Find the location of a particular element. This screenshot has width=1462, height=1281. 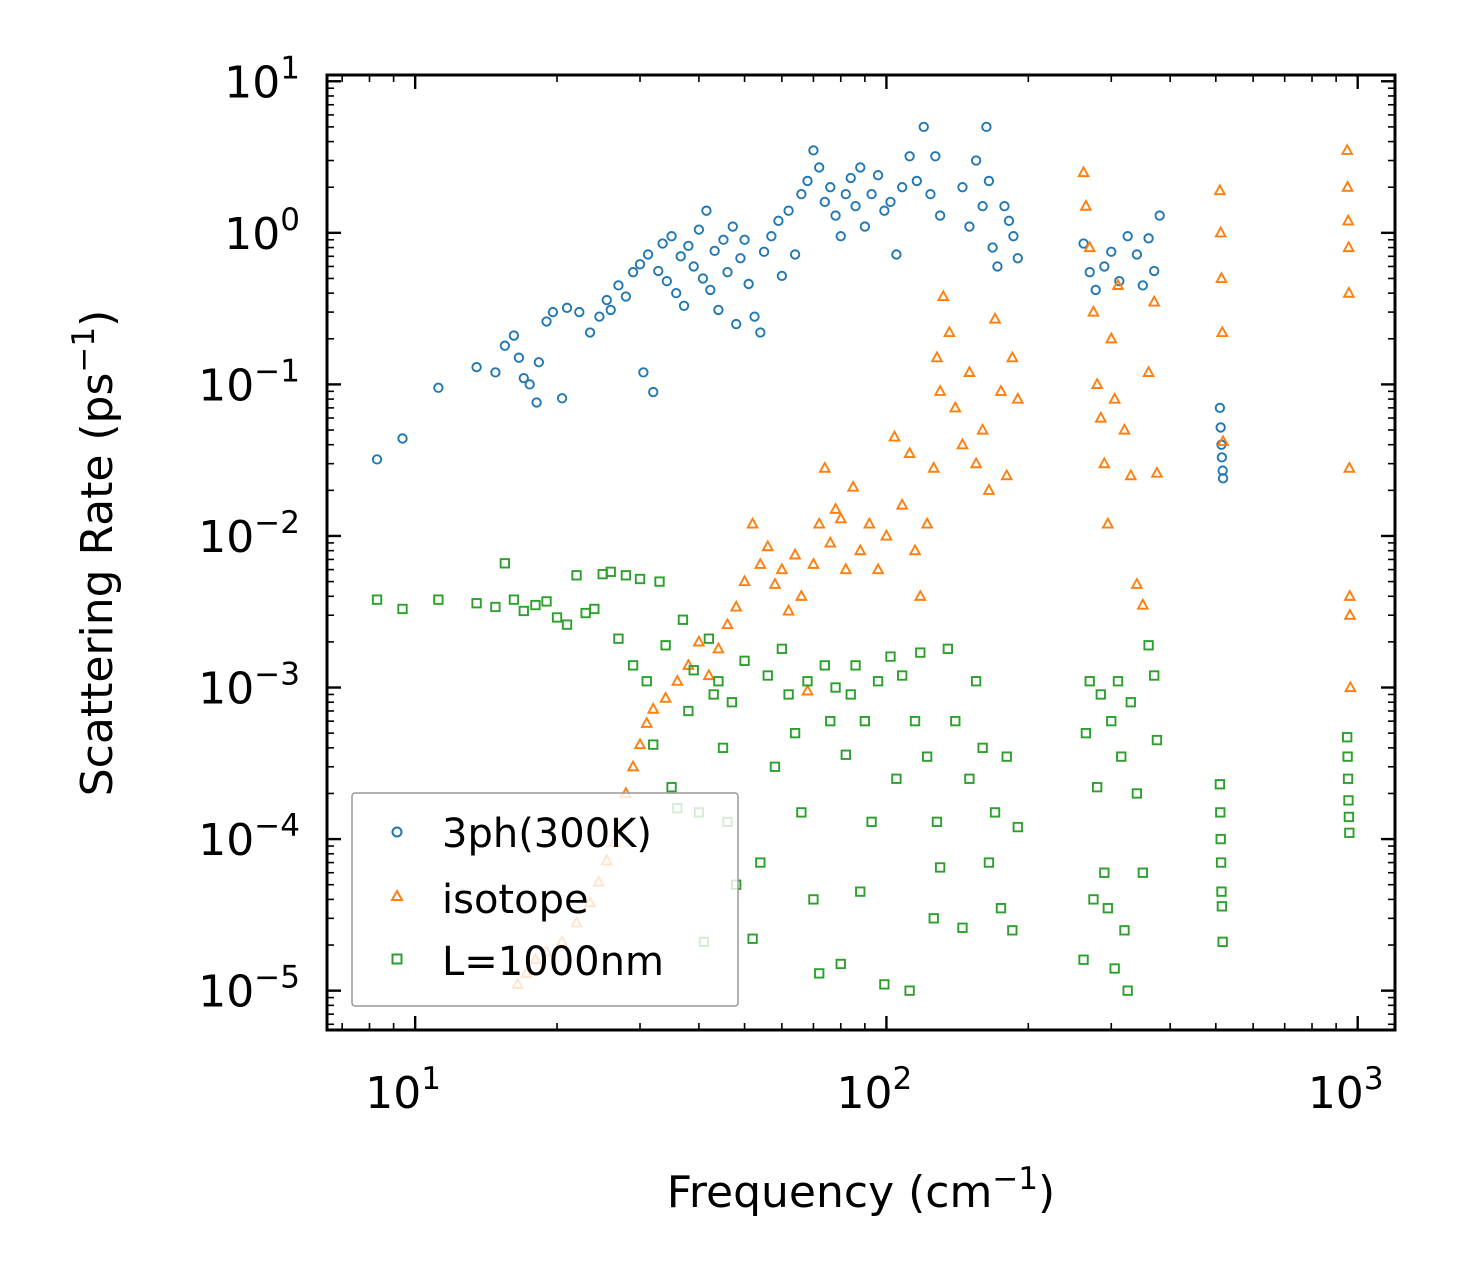

x-axis-label-exponent: −1 is located at coordinates (1015, 1179).